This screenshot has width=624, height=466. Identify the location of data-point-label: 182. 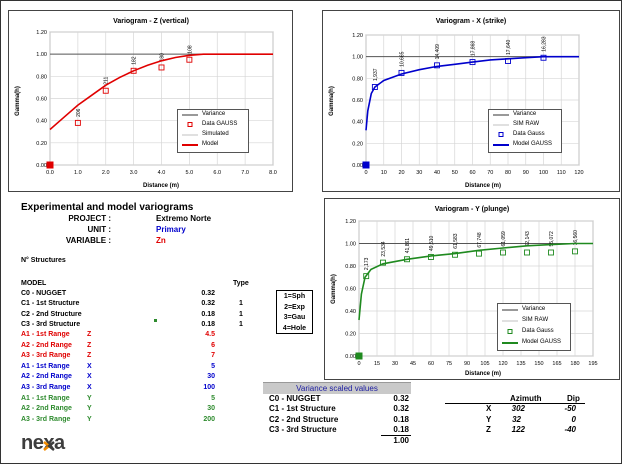
(135, 60).